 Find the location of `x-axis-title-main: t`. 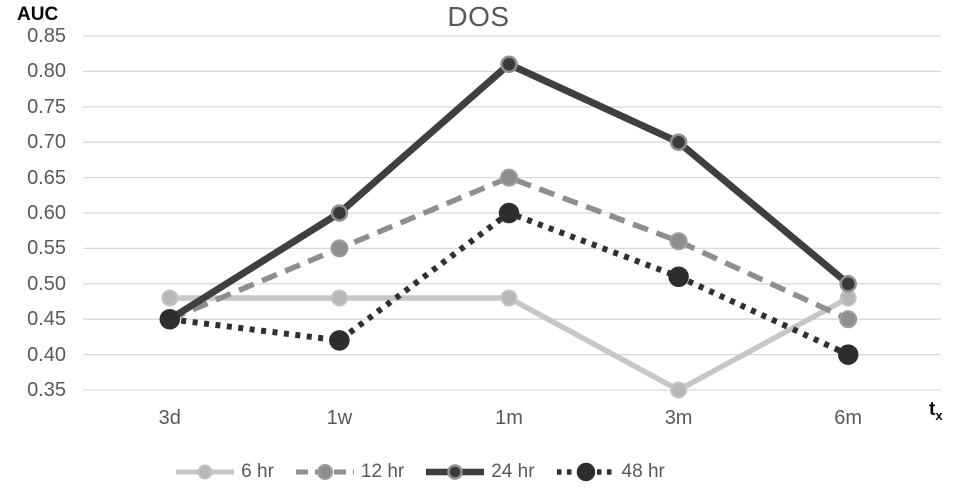

x-axis-title-main: t is located at coordinates (932, 409).